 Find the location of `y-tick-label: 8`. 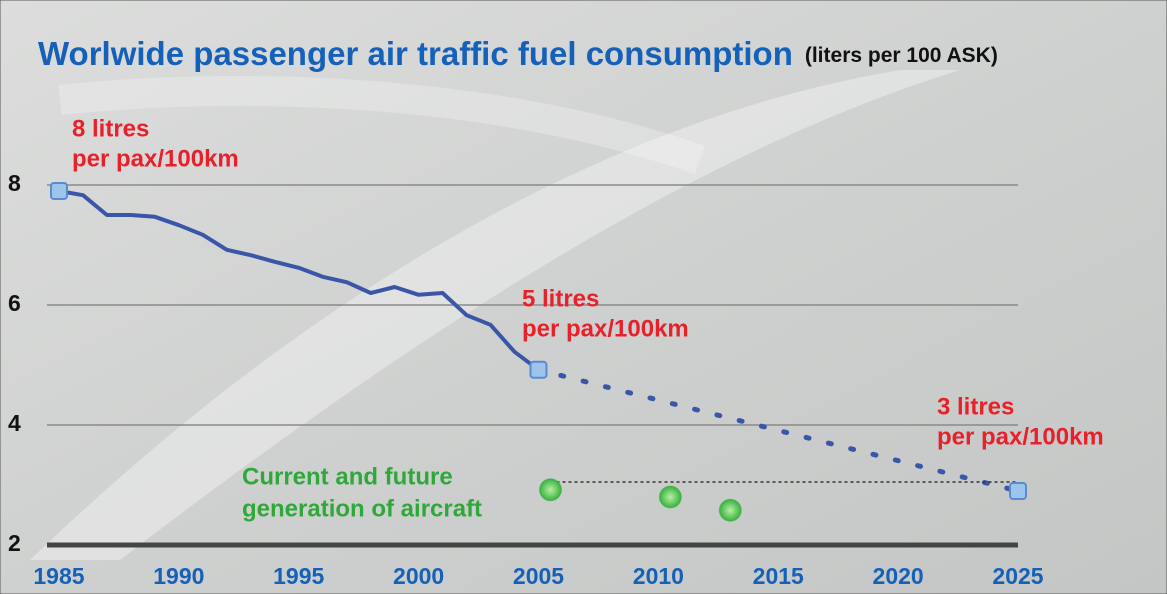

y-tick-label: 8 is located at coordinates (14, 183).